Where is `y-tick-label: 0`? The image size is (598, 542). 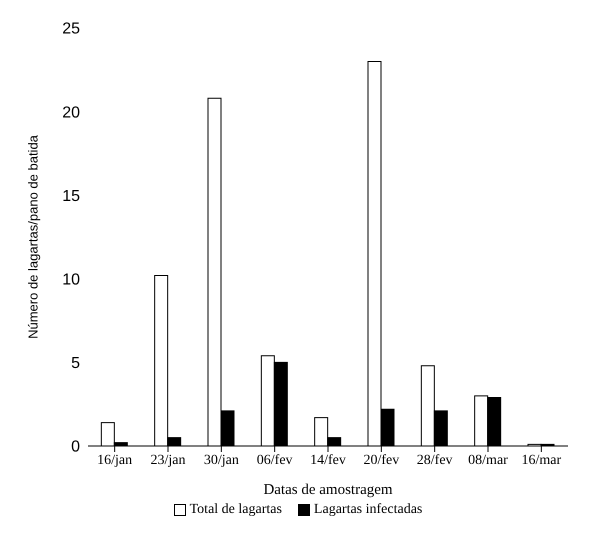 y-tick-label: 0 is located at coordinates (75, 447).